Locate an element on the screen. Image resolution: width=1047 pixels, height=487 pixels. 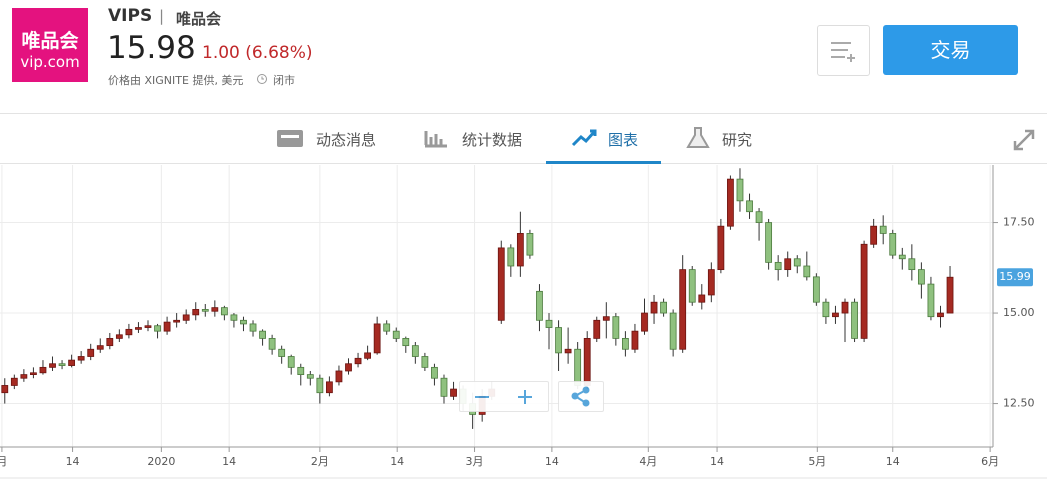
watchlist-button is located at coordinates (843, 50).